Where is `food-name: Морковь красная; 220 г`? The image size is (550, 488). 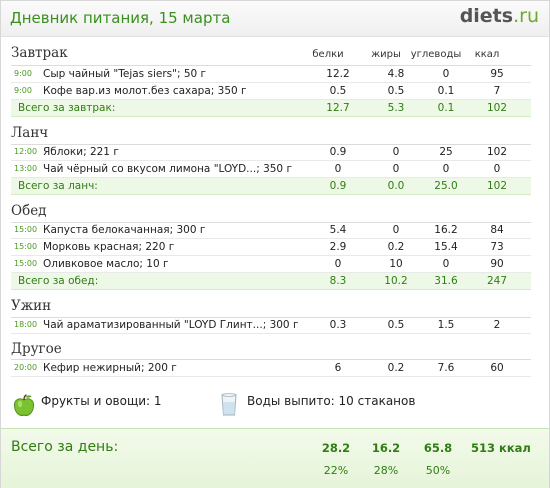
food-name: Морковь красная; 220 г is located at coordinates (109, 247).